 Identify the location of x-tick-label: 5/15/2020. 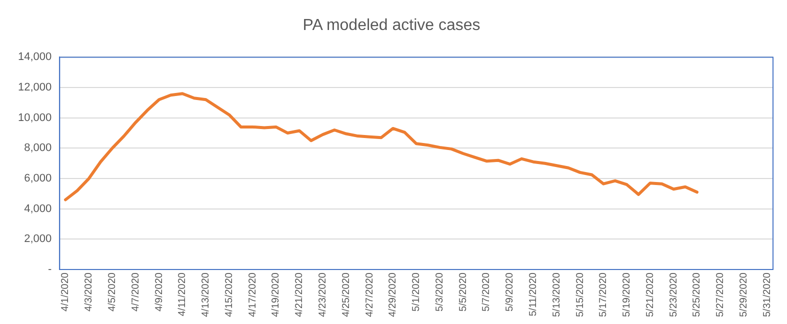
(580, 295).